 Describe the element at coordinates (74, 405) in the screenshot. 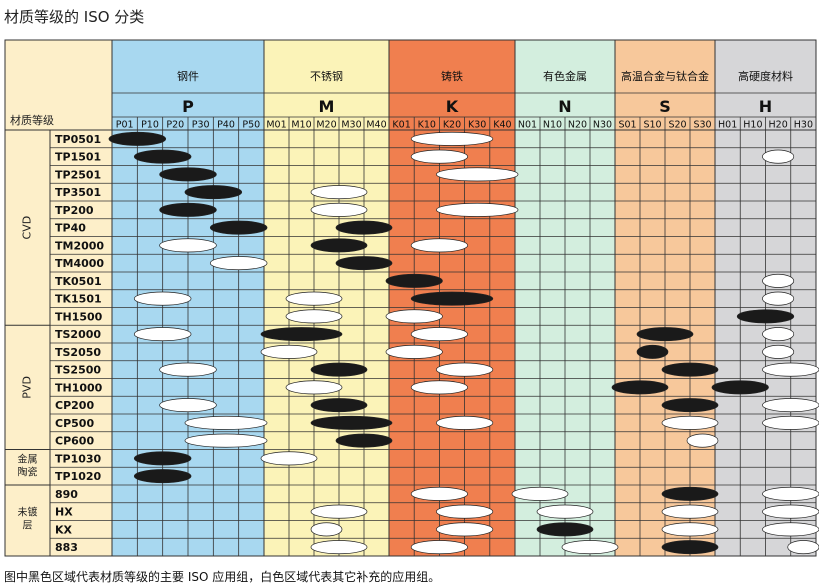

I see `grade-label: CP200` at that location.